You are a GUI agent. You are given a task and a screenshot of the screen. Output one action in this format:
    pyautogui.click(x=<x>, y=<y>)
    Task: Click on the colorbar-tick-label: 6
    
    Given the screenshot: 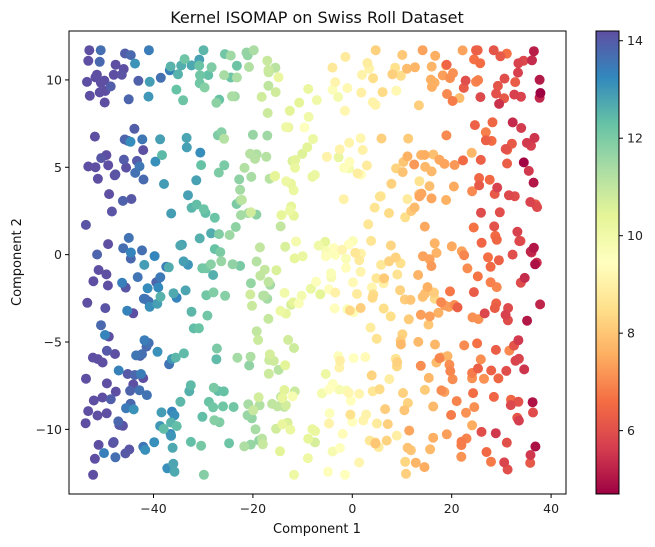 What is the action you would take?
    pyautogui.click(x=631, y=430)
    